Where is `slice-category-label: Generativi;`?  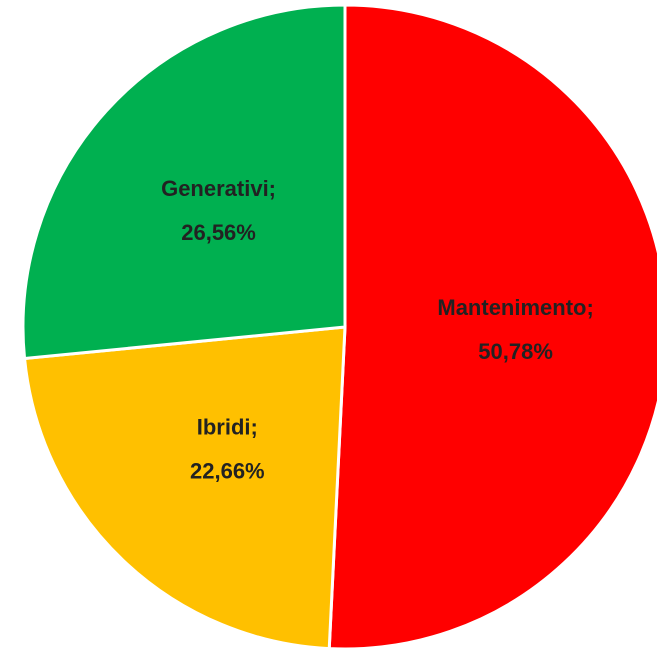 slice-category-label: Generativi; is located at coordinates (218, 188).